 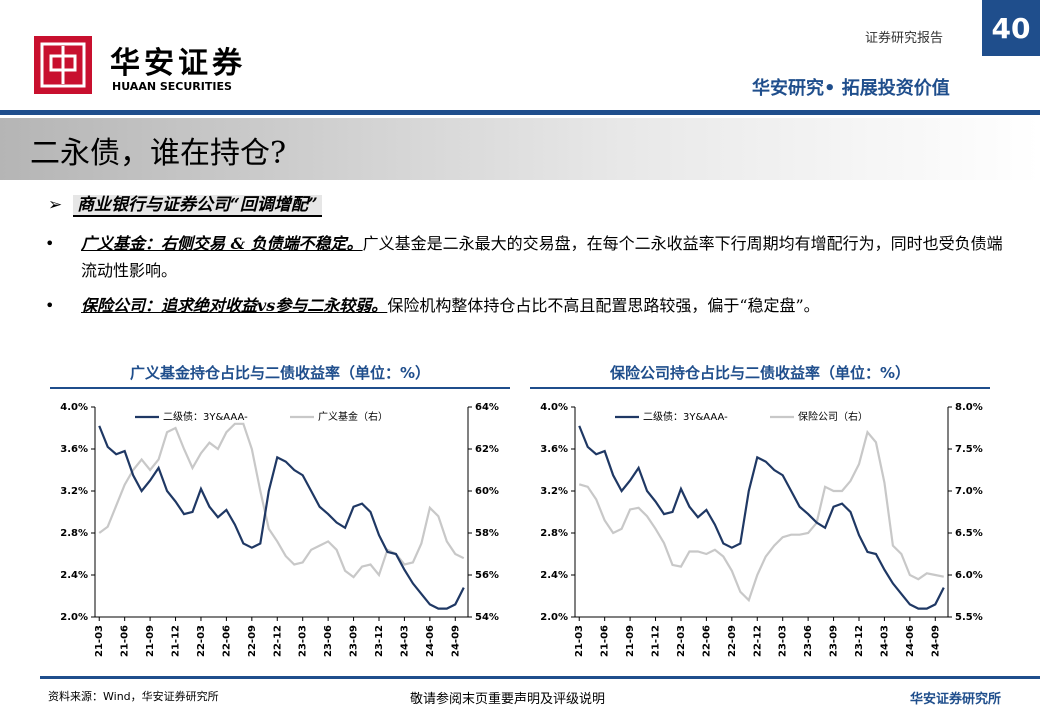 What do you see at coordinates (234, 305) in the screenshot?
I see `bullet-lead: 保险公司：追求绝对收益vs参与二永较弱。` at bounding box center [234, 305].